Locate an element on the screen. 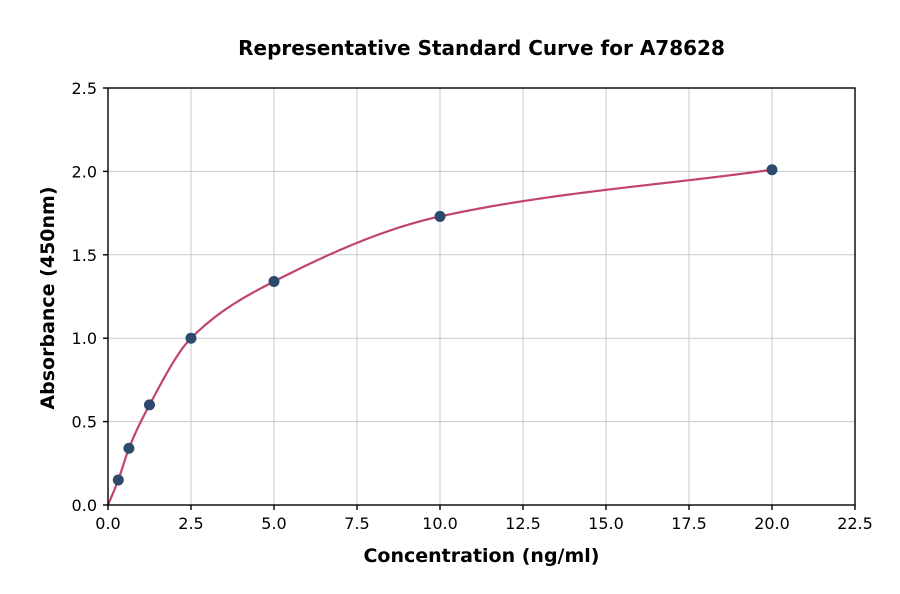 This screenshot has width=900, height=594. x-tick-label: 7.5 is located at coordinates (356, 523).